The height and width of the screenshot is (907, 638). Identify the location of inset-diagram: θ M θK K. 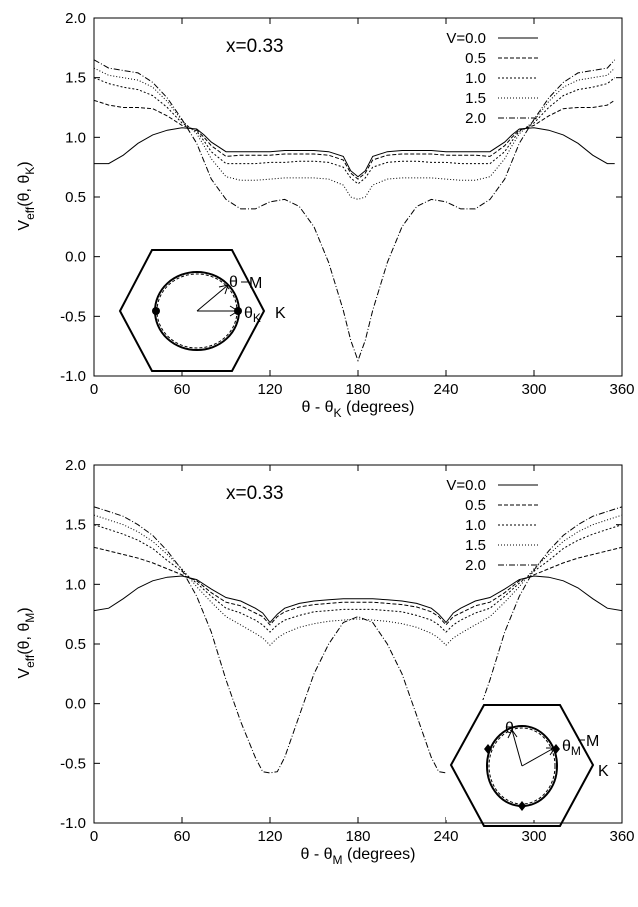
(202, 310).